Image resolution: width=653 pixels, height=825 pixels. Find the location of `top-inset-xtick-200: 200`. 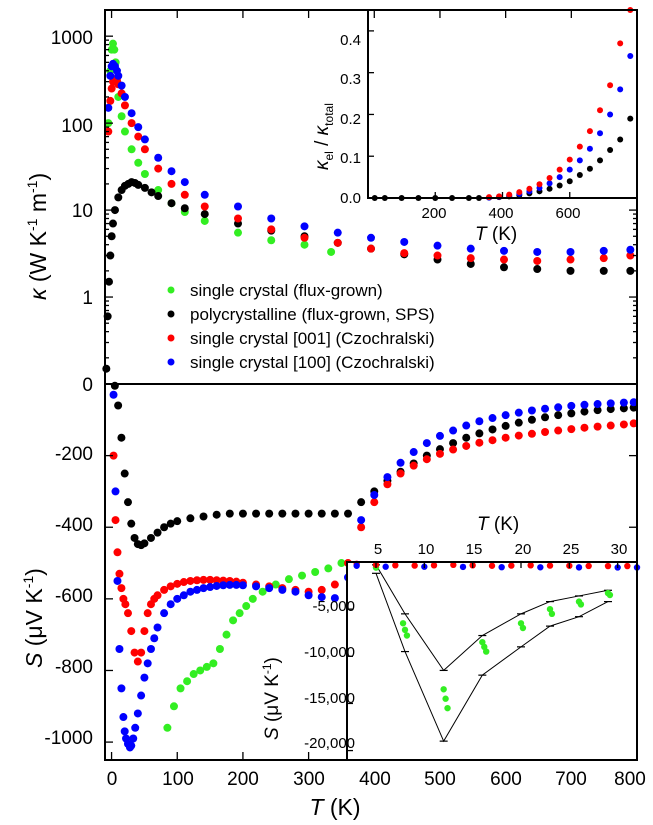

top-inset-xtick-200: 200 is located at coordinates (433, 213).